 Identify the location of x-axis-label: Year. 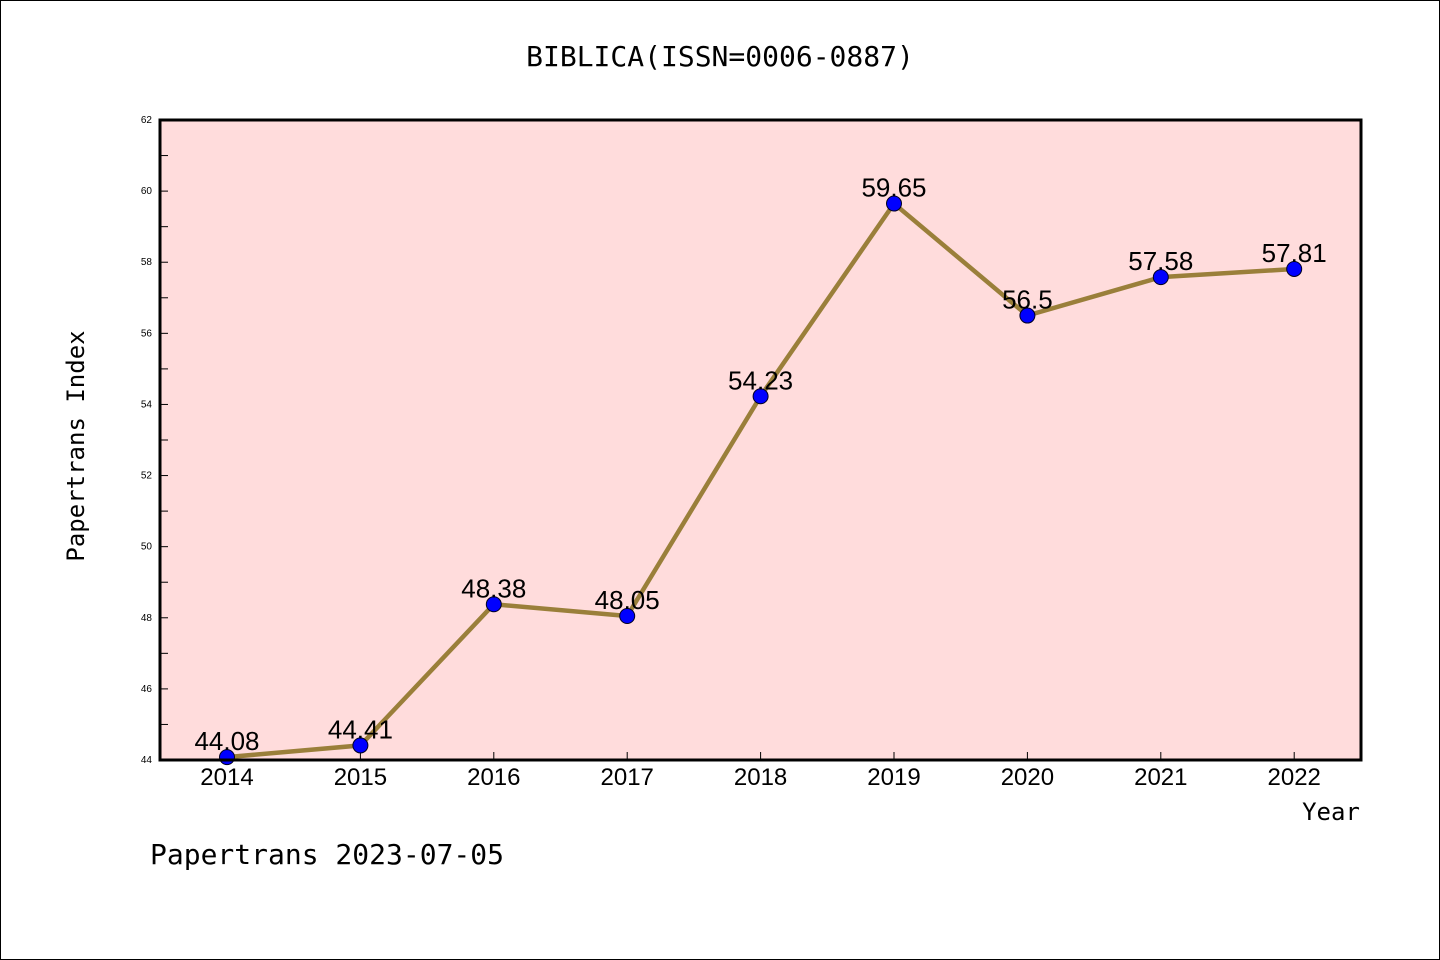
(1331, 812).